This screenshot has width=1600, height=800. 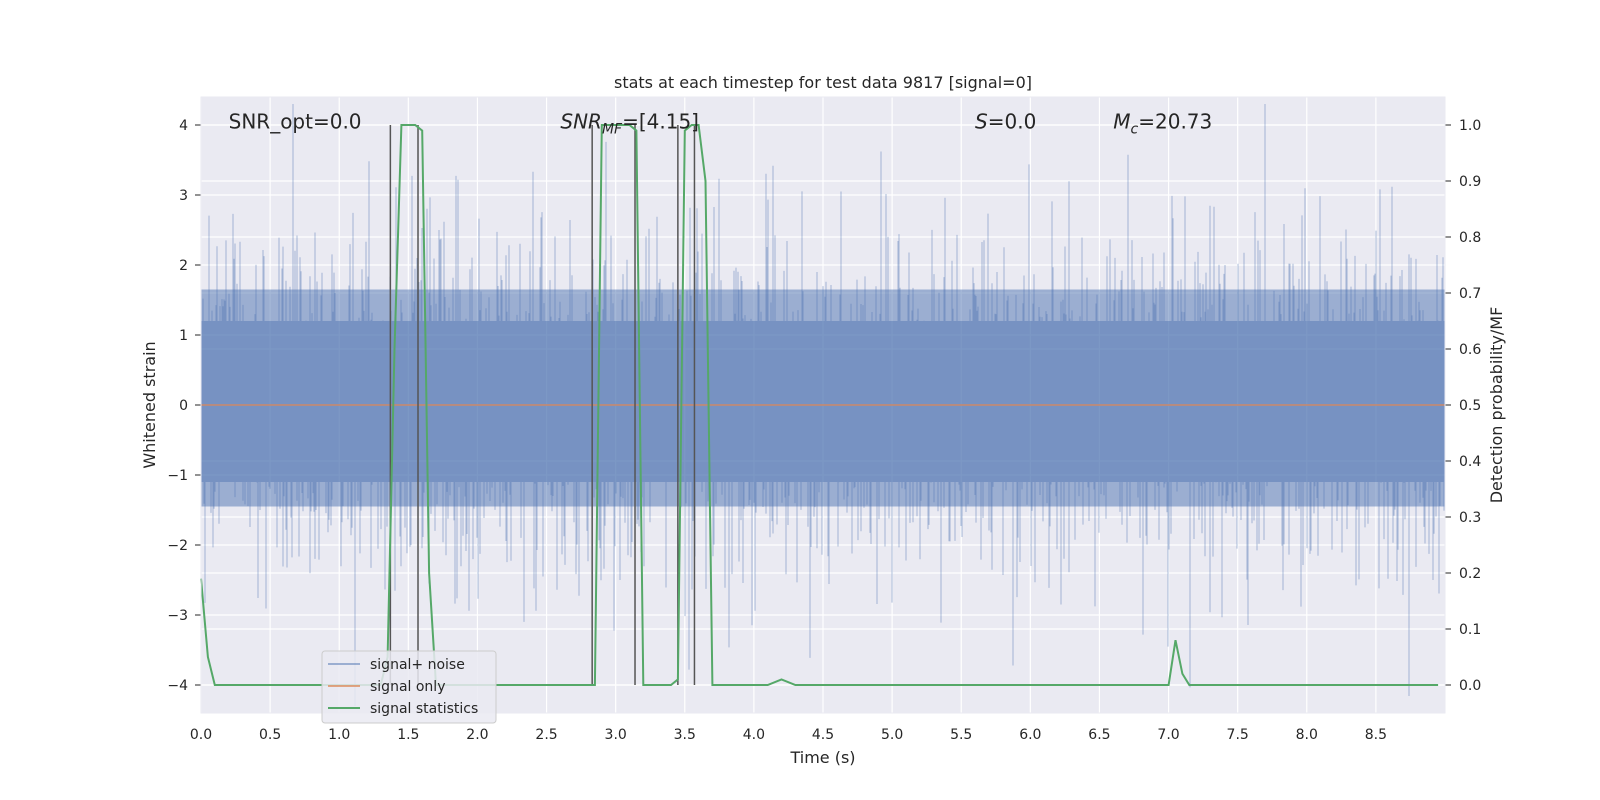 I want to click on annotations: SNR_opt=0.0 SNRMF=[4.15] S=0.0 Mc=20.73, so click(x=721, y=124).